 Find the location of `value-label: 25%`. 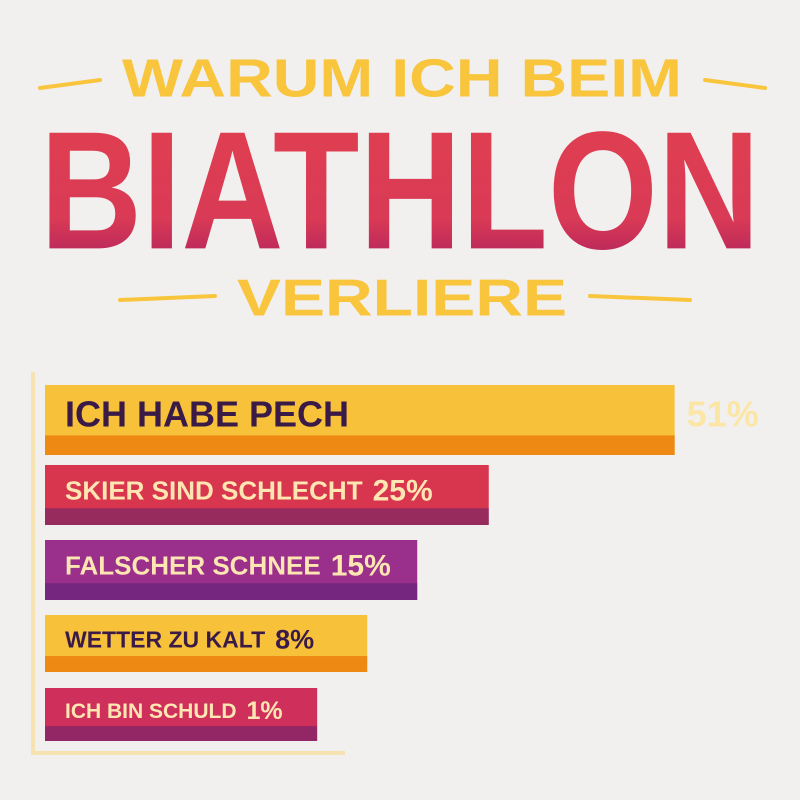

value-label: 25% is located at coordinates (403, 491).